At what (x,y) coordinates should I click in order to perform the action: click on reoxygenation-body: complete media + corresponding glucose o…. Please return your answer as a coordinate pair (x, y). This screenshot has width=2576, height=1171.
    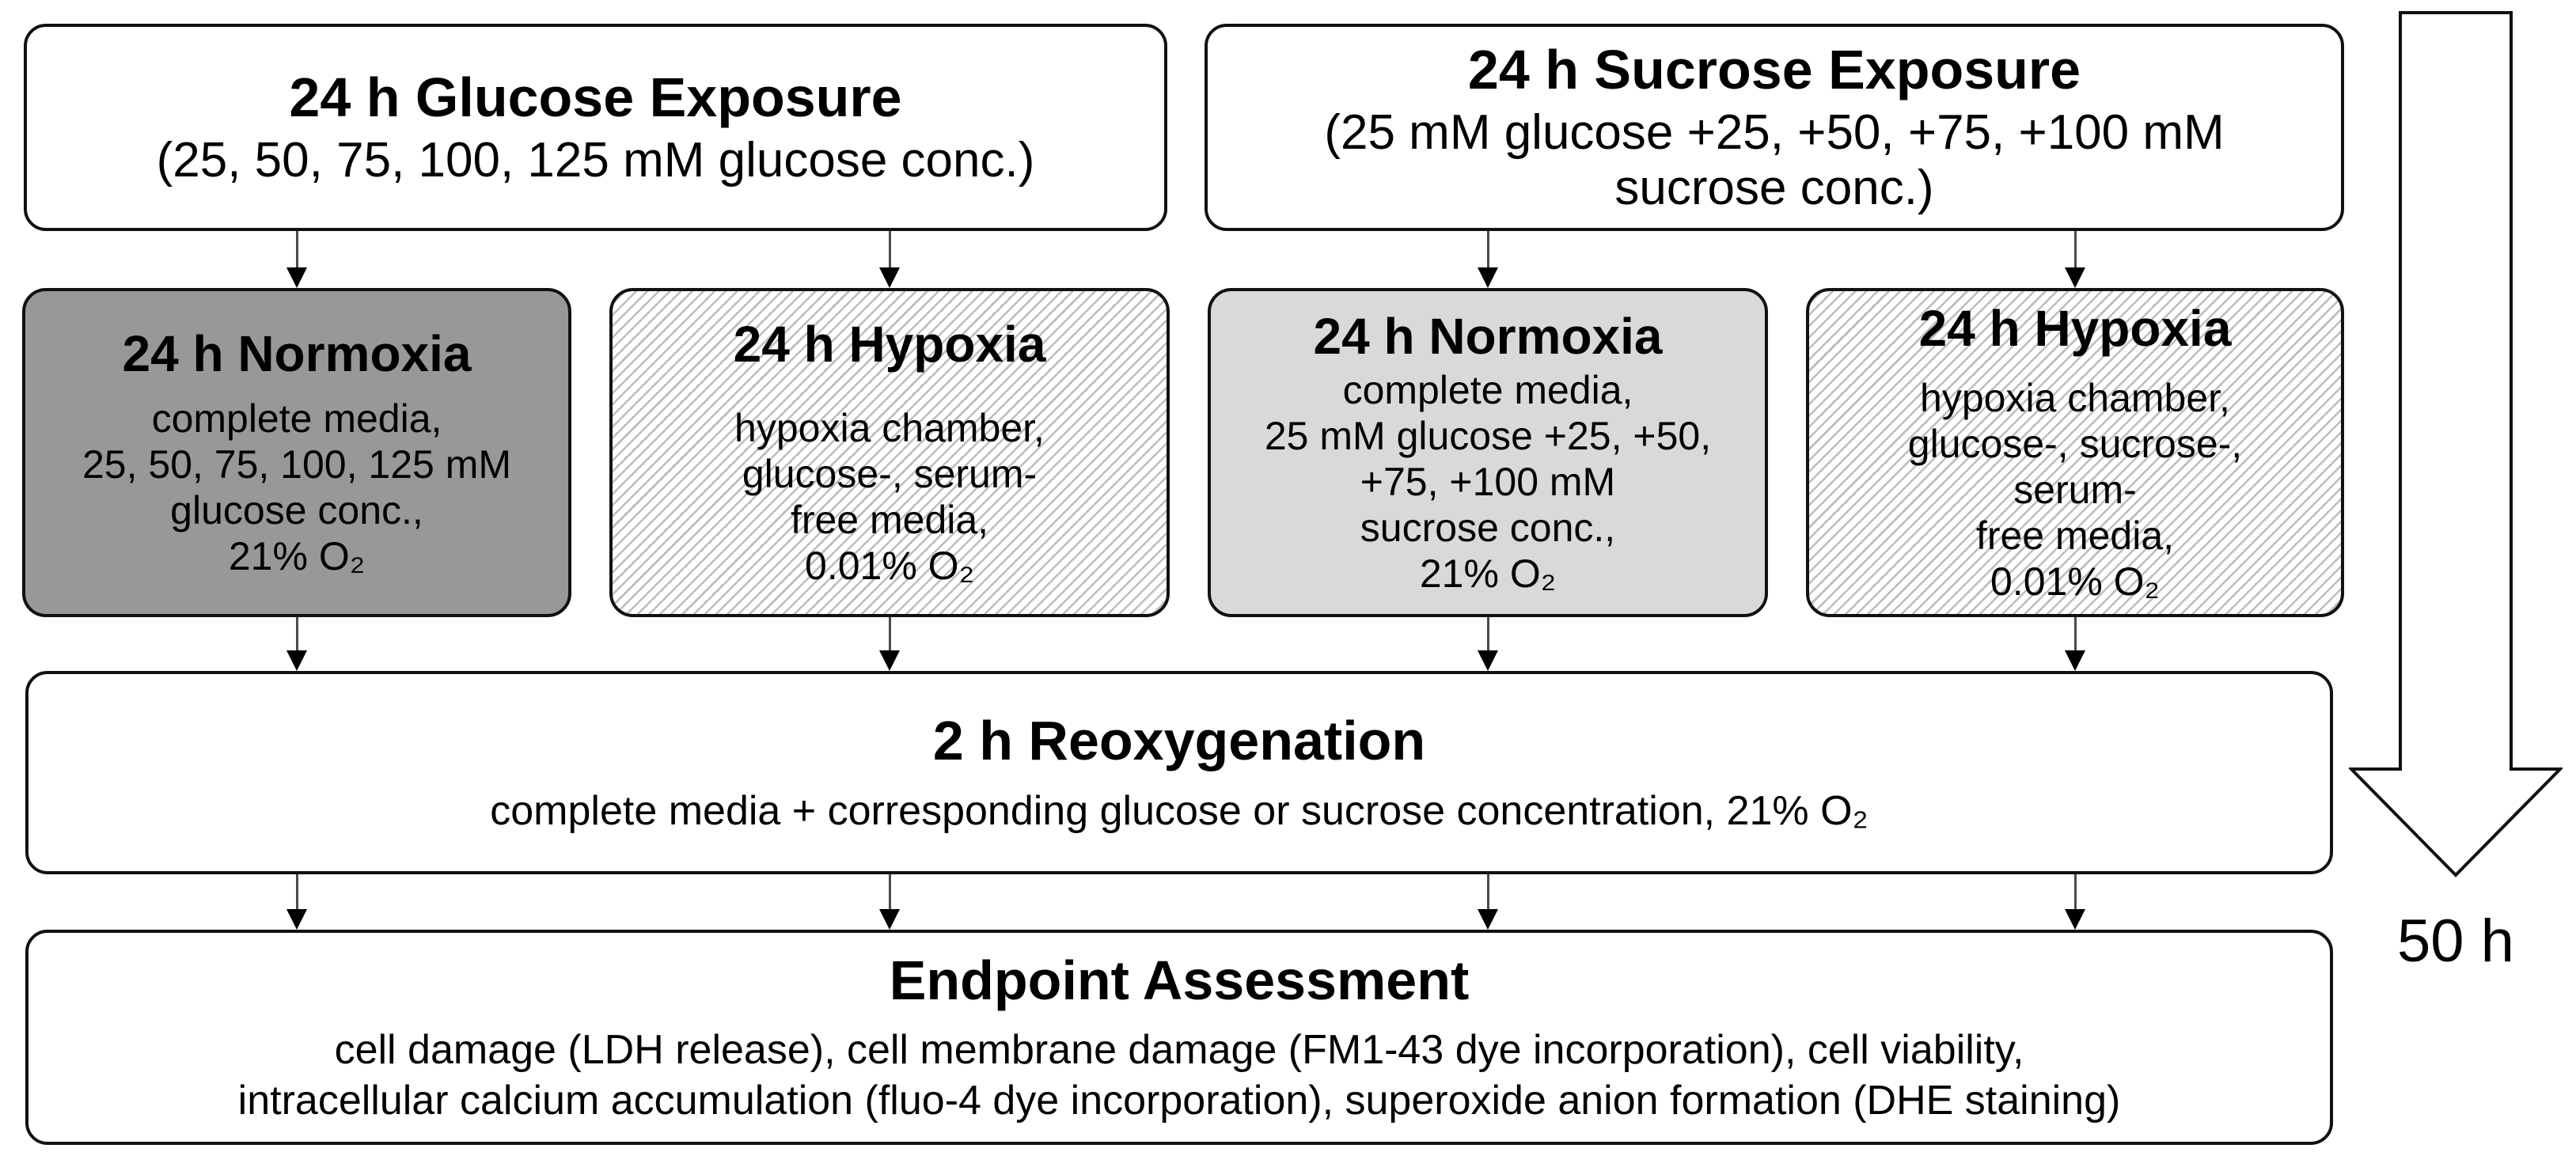
    Looking at the image, I should click on (1179, 810).